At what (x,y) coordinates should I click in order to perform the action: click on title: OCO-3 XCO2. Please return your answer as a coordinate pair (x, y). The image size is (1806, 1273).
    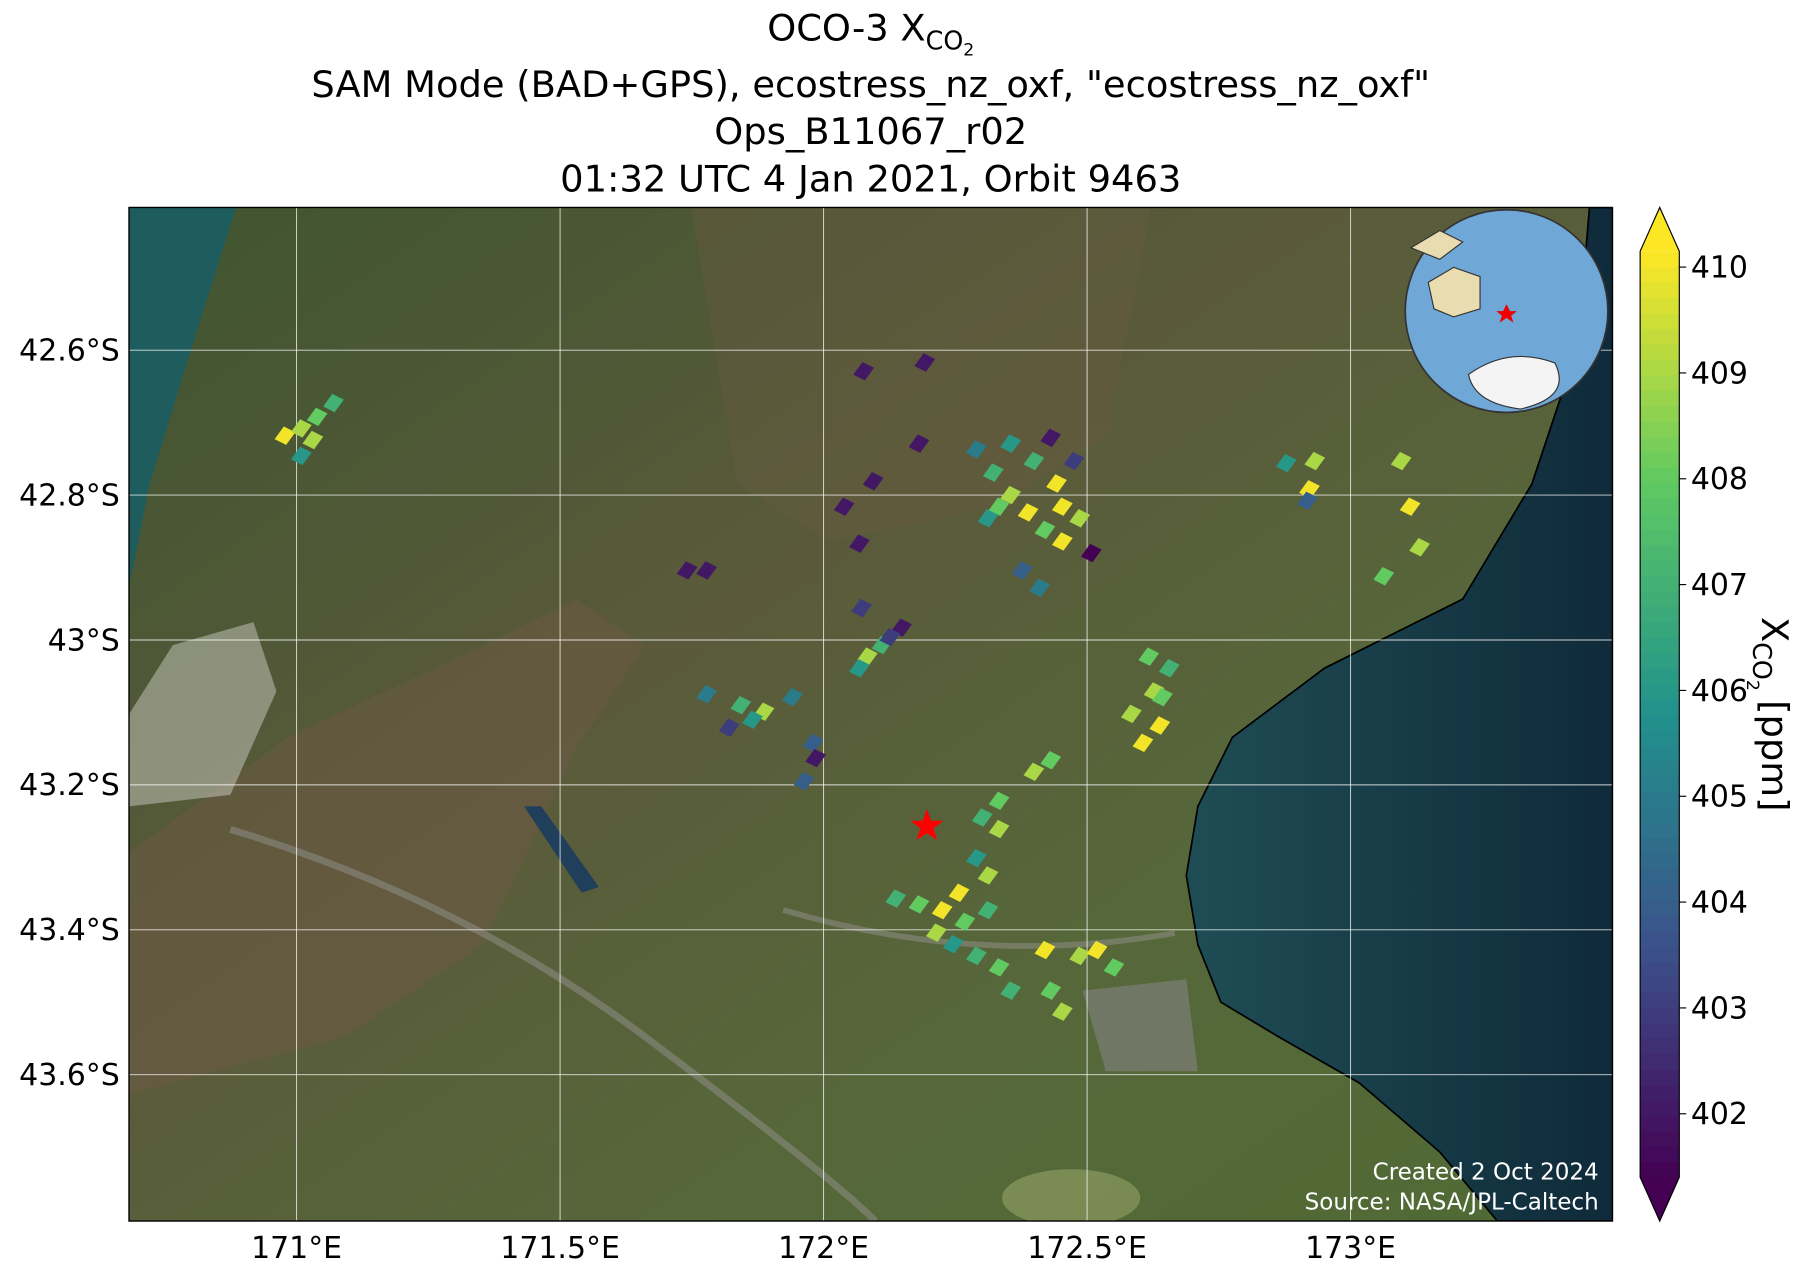
    Looking at the image, I should click on (870, 33).